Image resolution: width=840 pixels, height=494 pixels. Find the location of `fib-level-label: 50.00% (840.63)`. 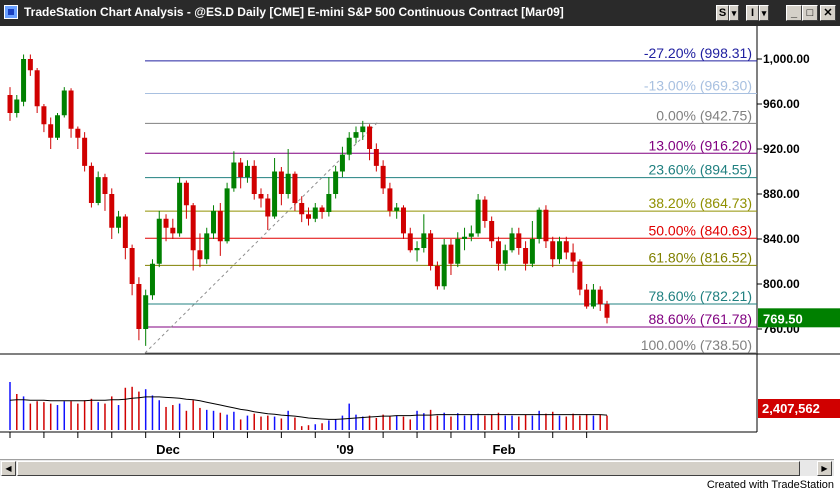

fib-level-label: 50.00% (840.63) is located at coordinates (700, 230).